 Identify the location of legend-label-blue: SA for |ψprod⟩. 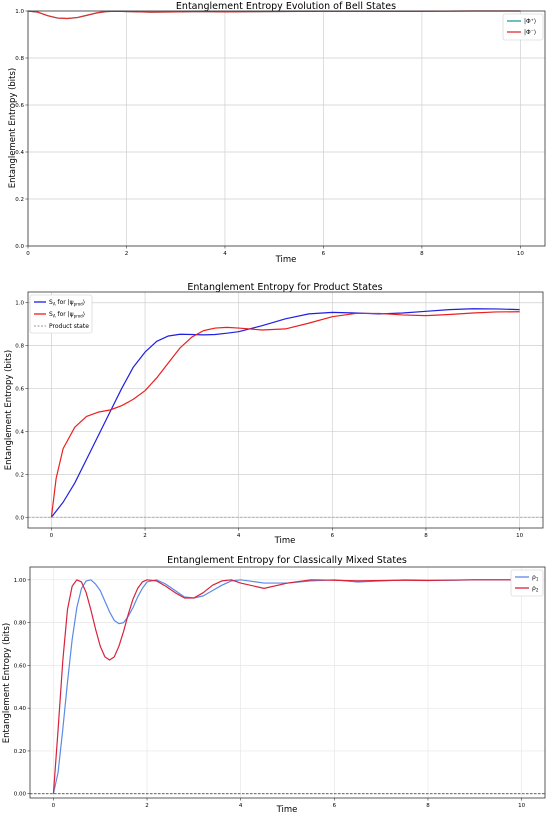
(67, 303).